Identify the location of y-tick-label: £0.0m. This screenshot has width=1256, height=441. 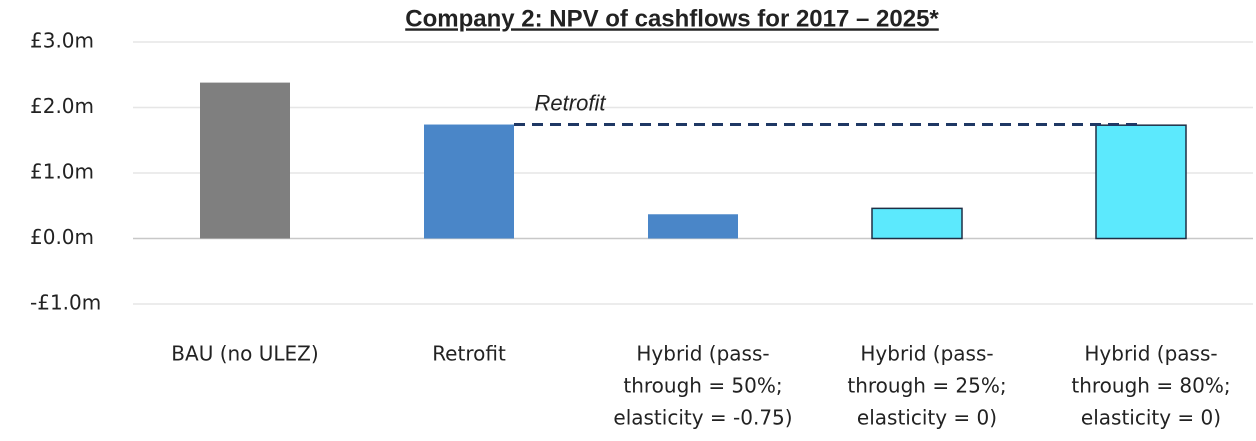
(62, 237).